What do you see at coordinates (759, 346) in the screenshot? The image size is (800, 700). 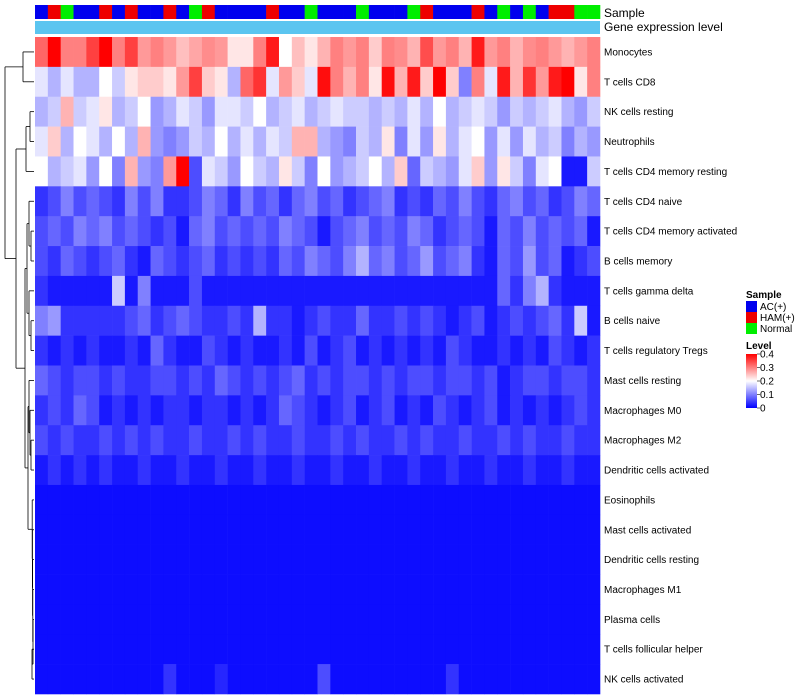 I see `legend-level-title: Level` at bounding box center [759, 346].